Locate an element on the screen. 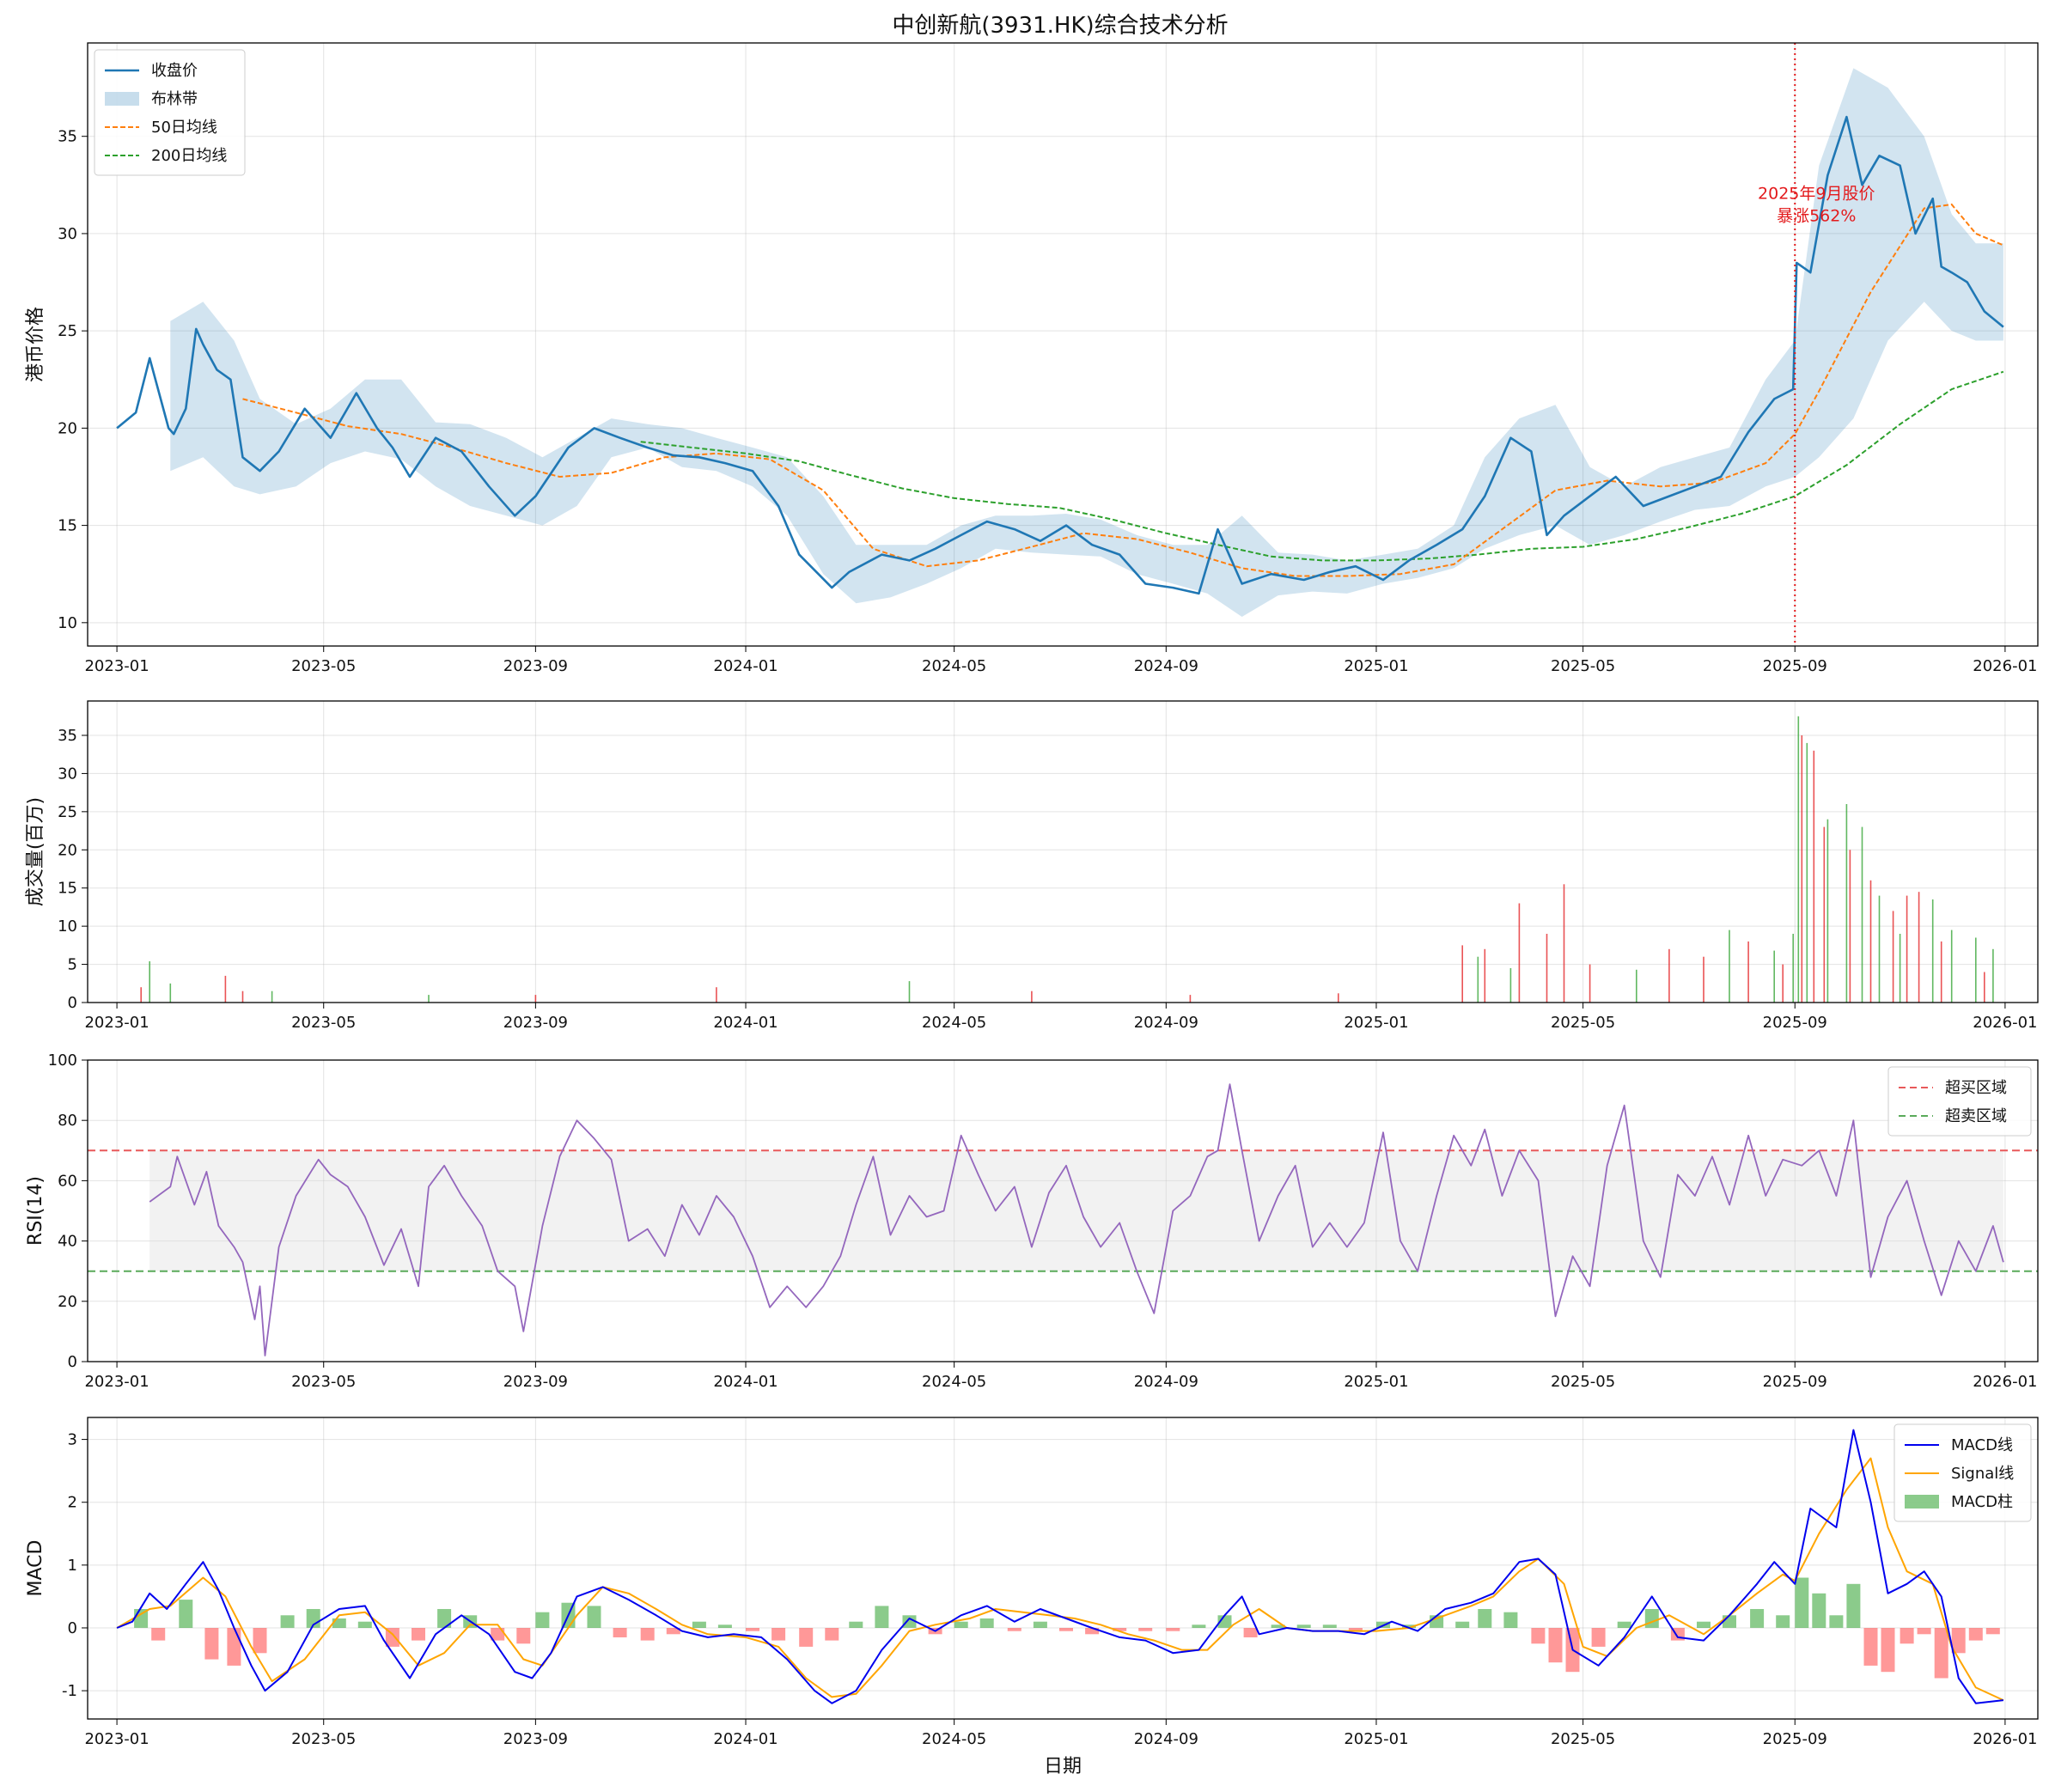 The image size is (2049, 1792). rsi-ytick-label: 0 is located at coordinates (73, 1362).